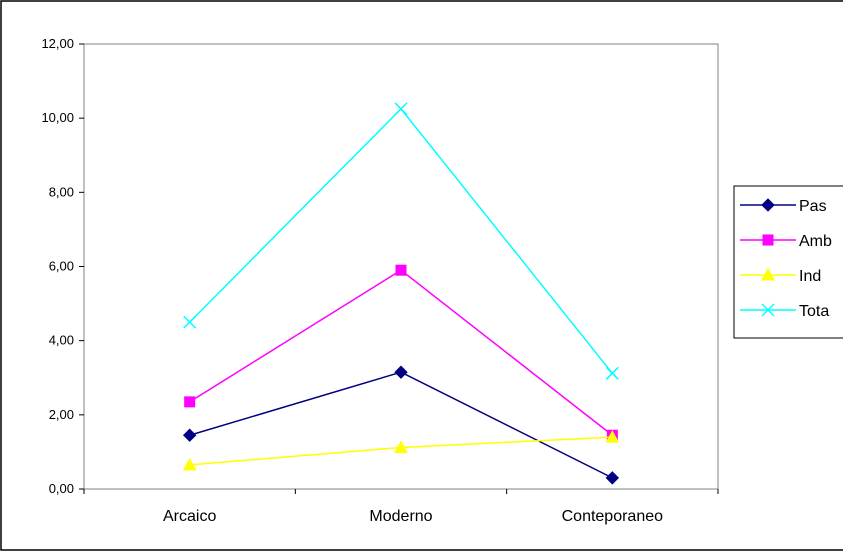 This screenshot has height=552, width=843. Describe the element at coordinates (814, 311) in the screenshot. I see `legend-label-tota: Tota` at that location.